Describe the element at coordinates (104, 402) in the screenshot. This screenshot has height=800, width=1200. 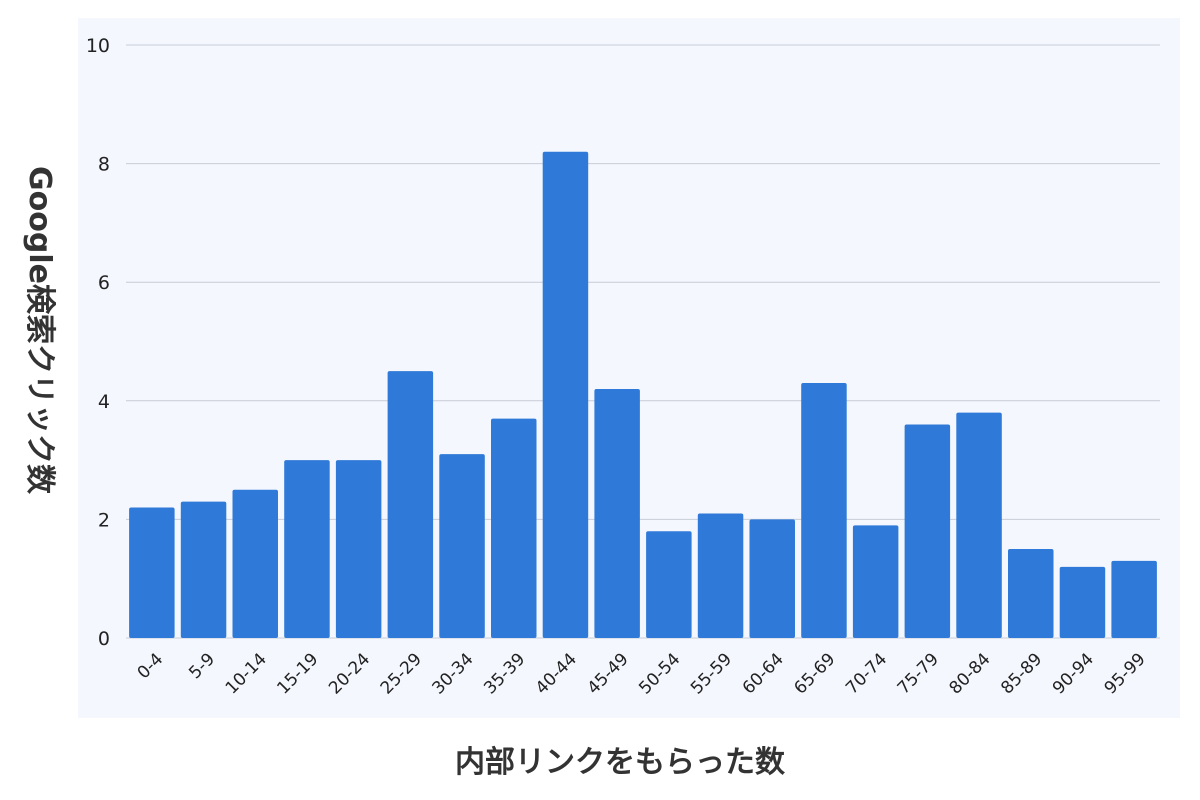
I see `y-tick-label: 4` at that location.